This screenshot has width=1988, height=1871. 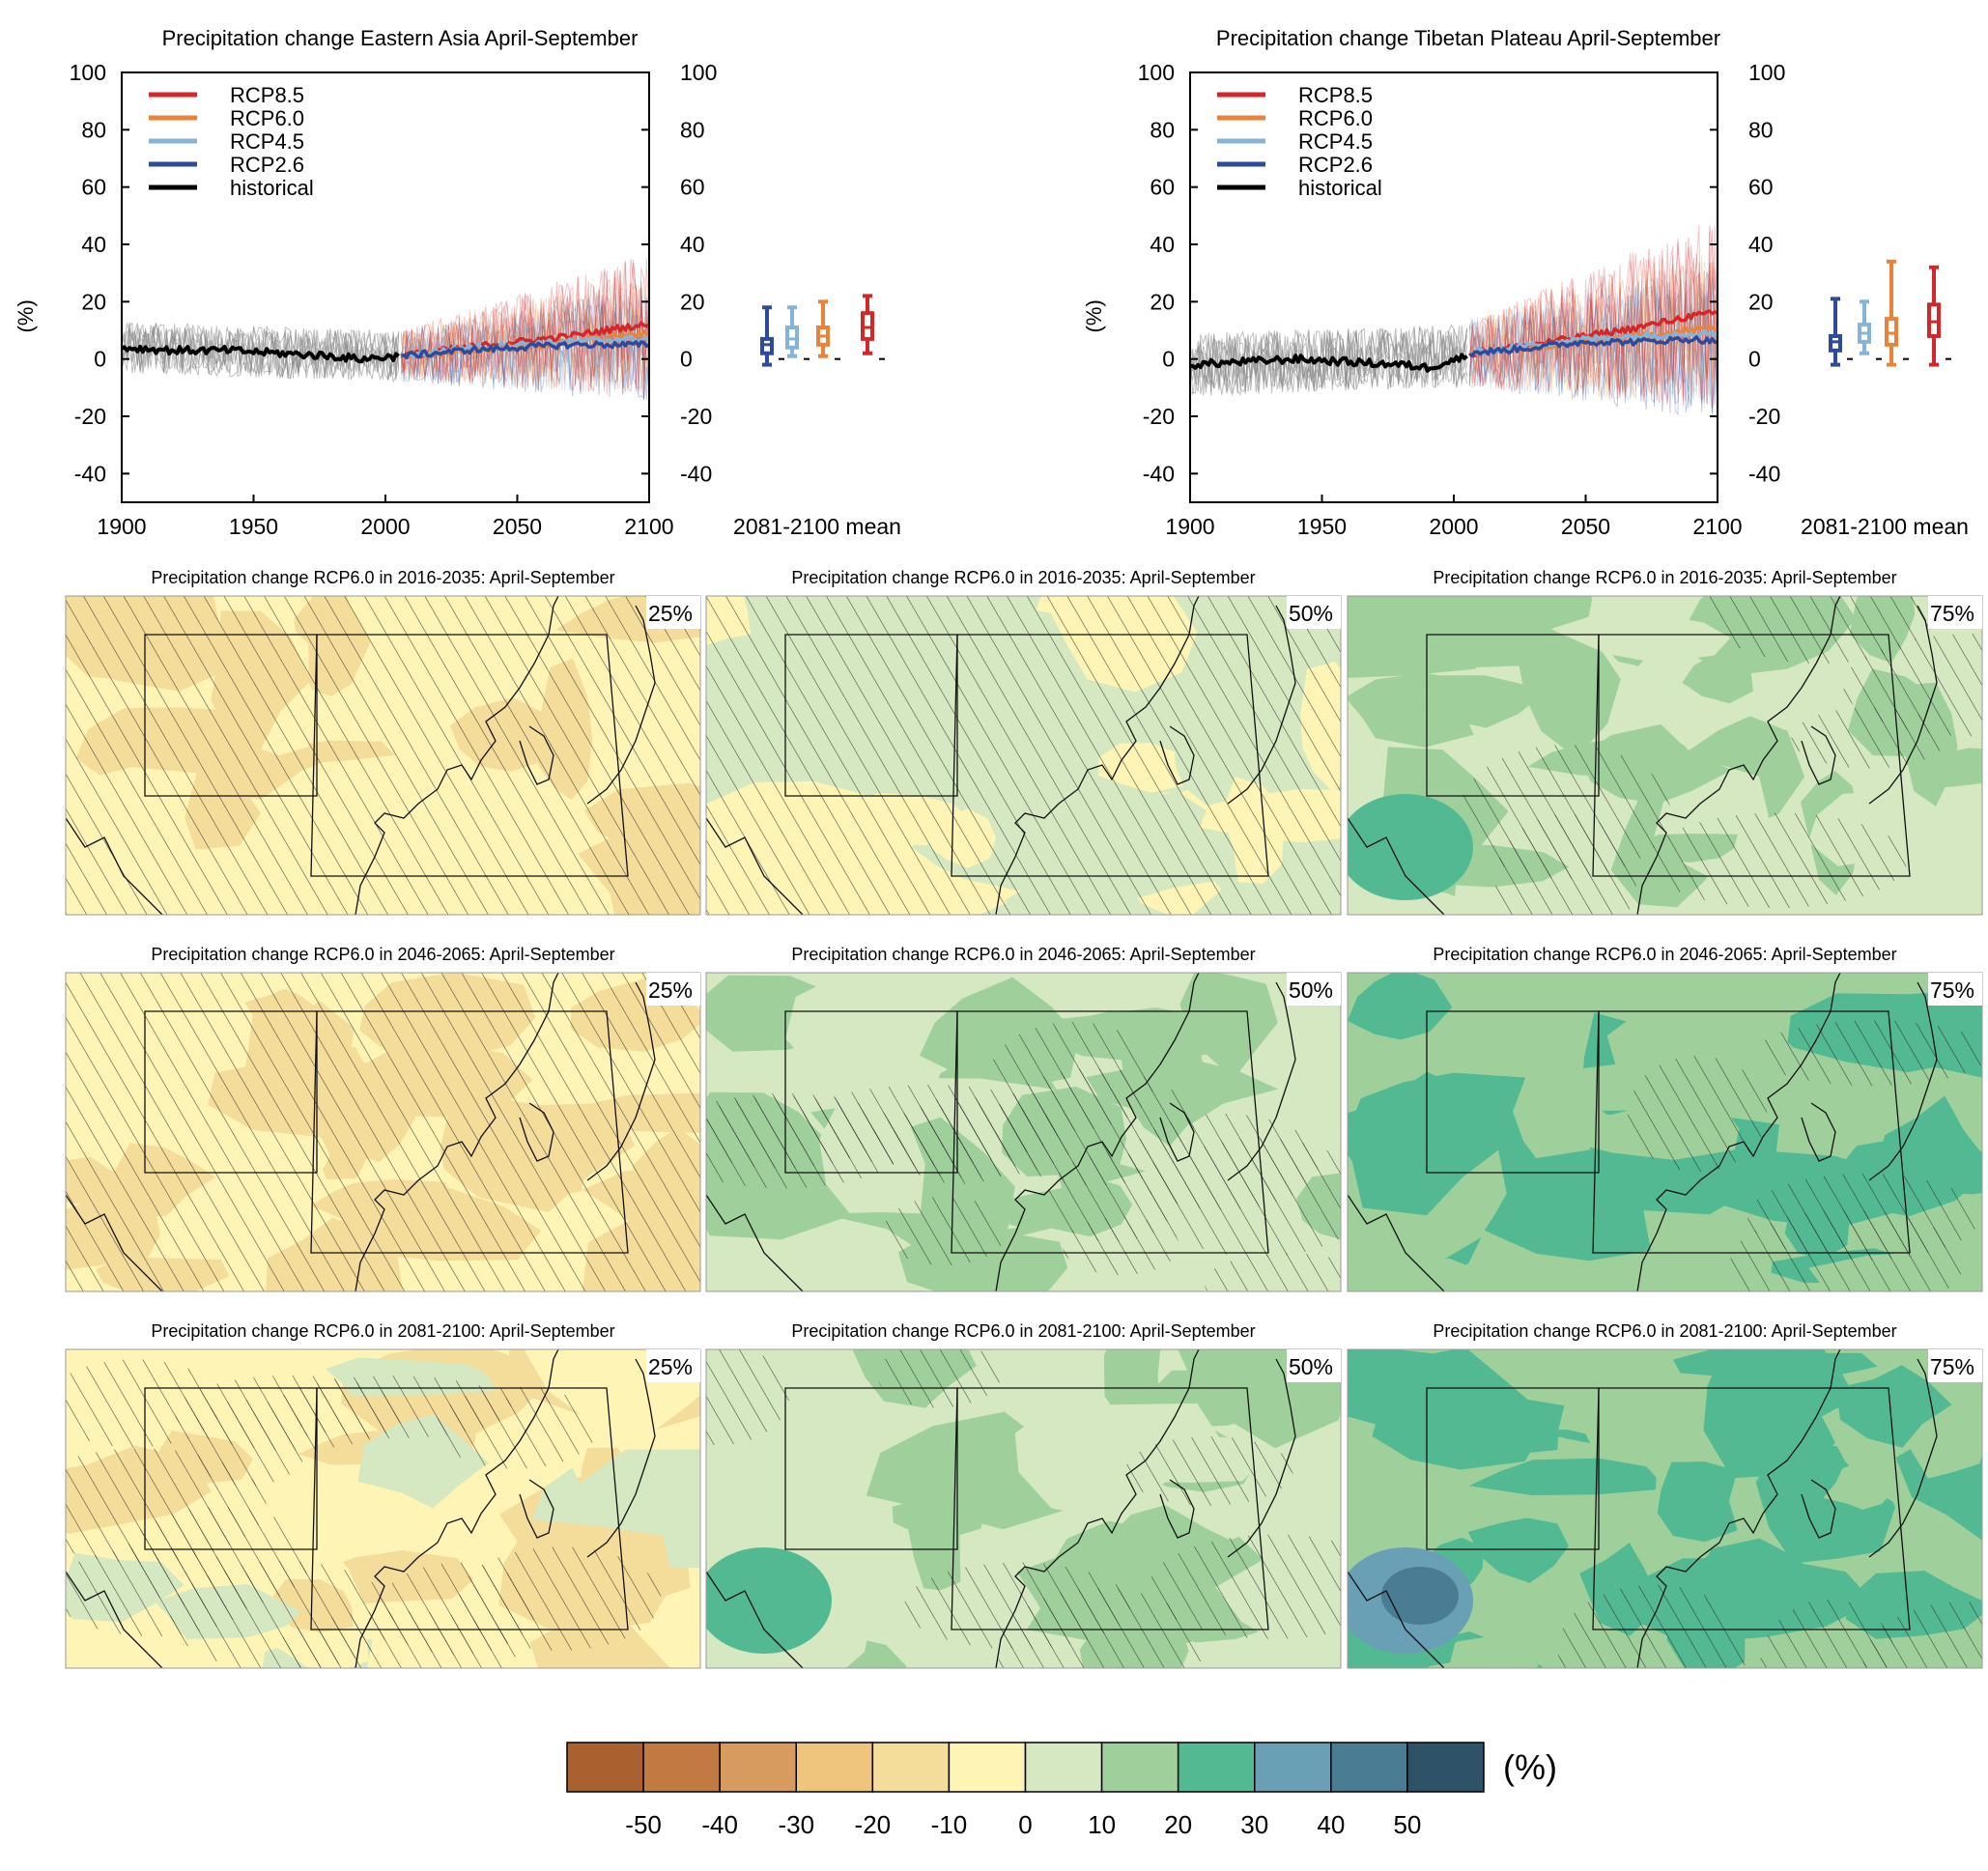 I want to click on y-tick-label-right: 40, so click(x=1761, y=244).